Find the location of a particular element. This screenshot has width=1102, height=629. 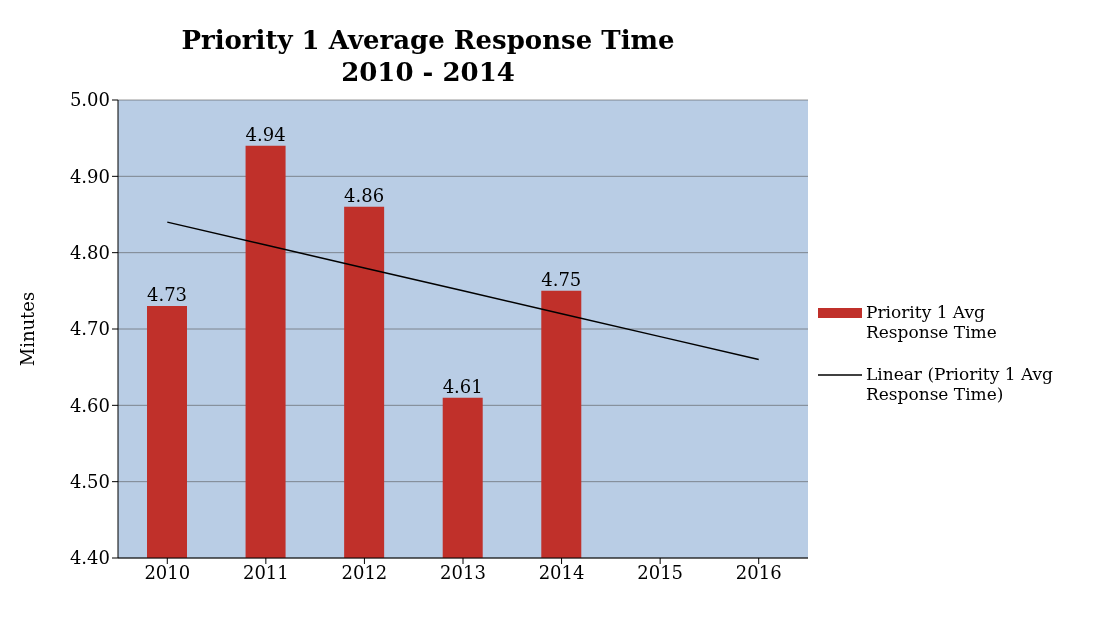

y-tick-label: 4.90 is located at coordinates (89, 176).